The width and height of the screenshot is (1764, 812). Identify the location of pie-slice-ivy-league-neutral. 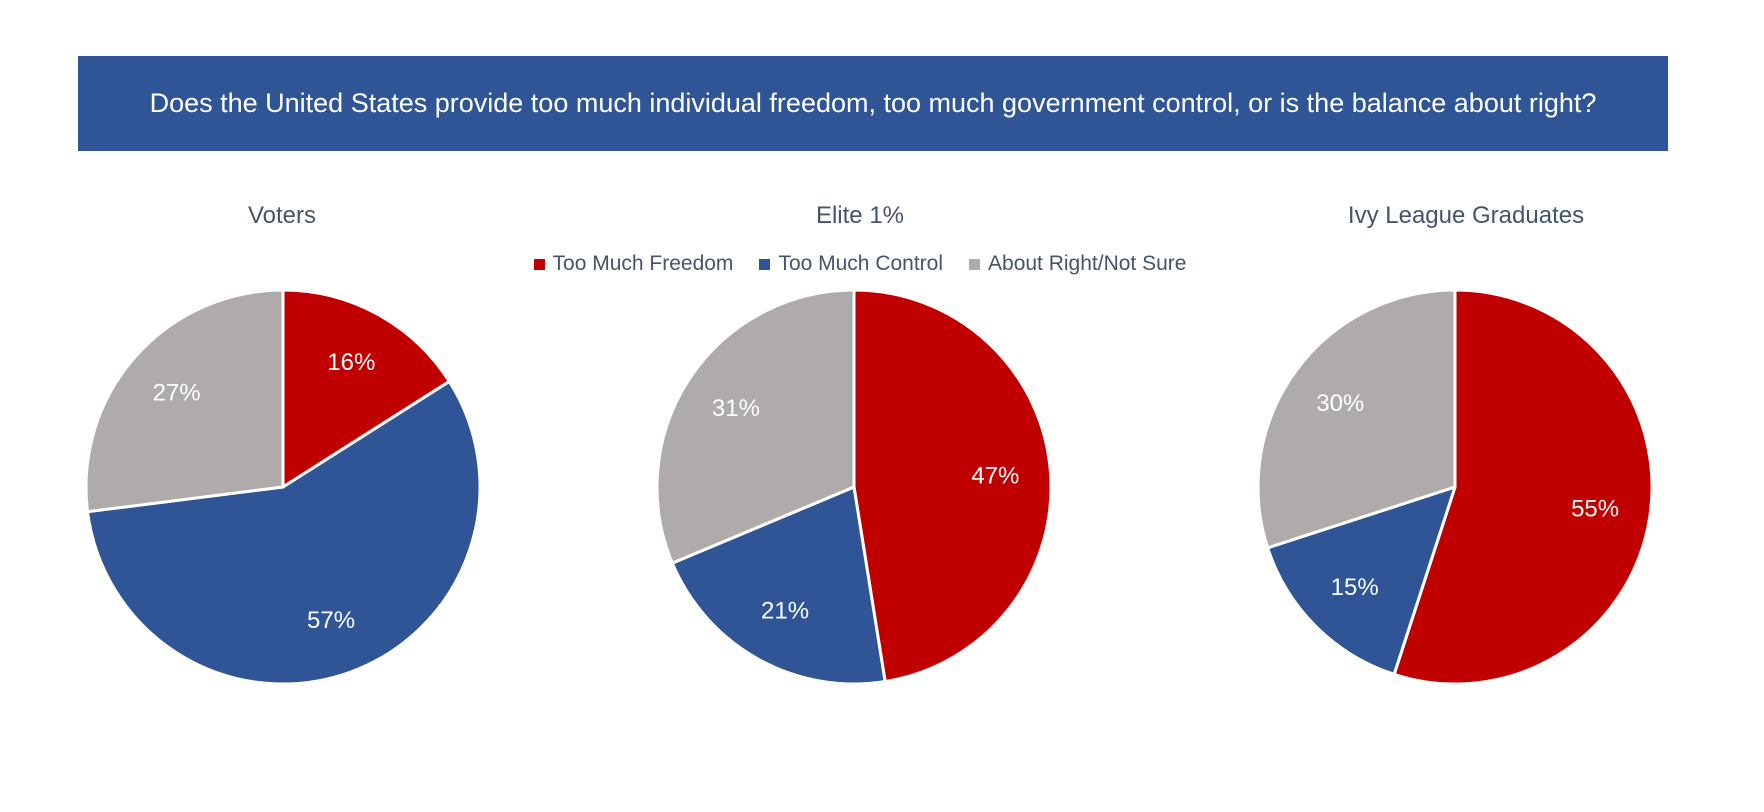
(1356, 419).